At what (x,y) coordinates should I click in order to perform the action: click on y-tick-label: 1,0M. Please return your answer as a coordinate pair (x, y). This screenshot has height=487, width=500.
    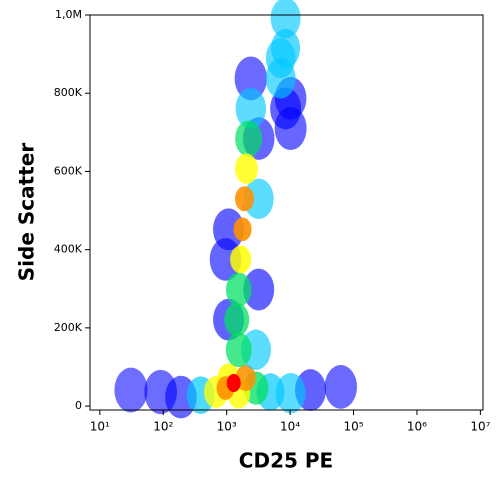
    Looking at the image, I should click on (68, 14).